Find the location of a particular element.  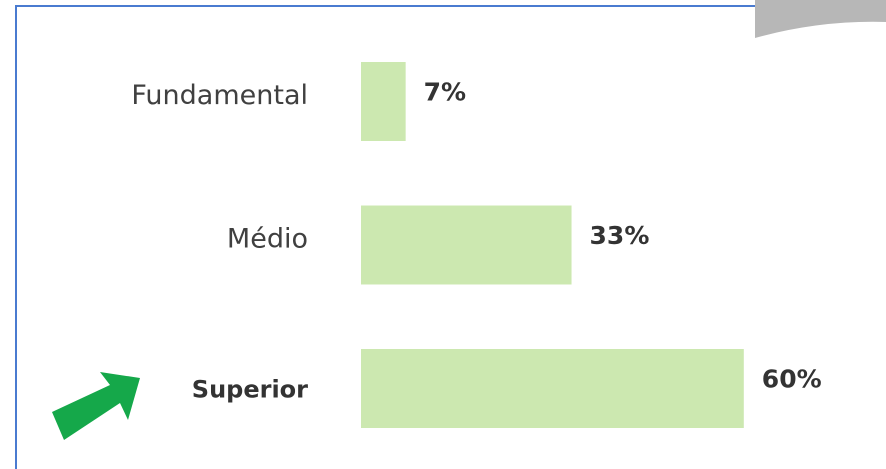

category-label: Fundamental is located at coordinates (219, 95).